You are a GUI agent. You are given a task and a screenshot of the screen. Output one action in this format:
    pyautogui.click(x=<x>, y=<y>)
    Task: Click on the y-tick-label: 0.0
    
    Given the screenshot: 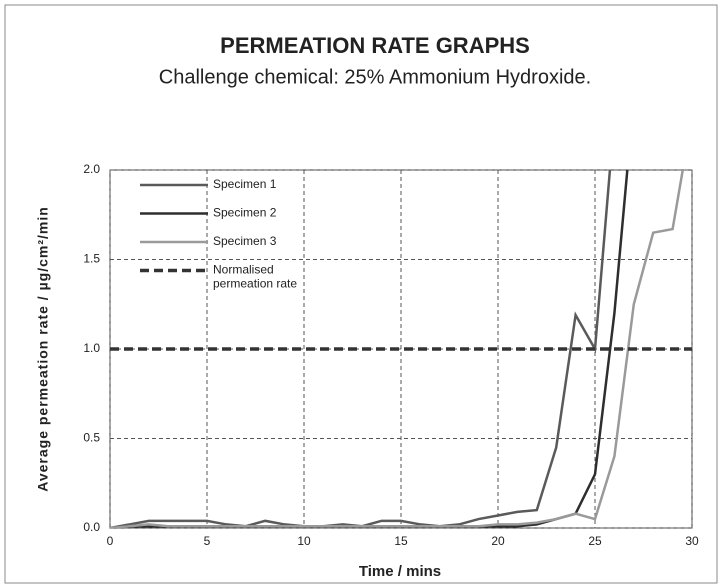 What is the action you would take?
    pyautogui.click(x=91, y=527)
    